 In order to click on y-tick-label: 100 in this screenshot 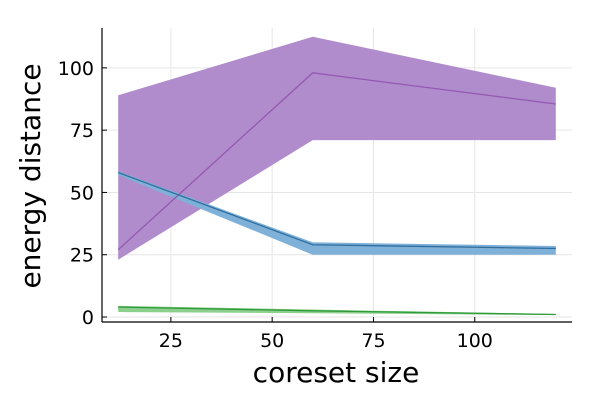, I will do `click(76, 69)`.